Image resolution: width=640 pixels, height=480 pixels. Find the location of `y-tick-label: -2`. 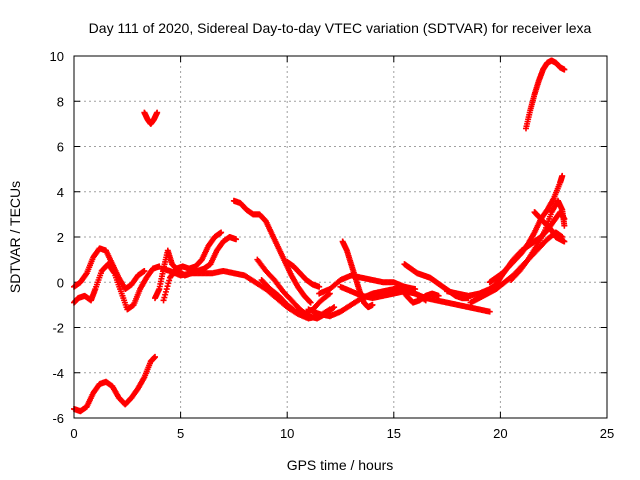

y-tick-label: -2 is located at coordinates (58, 328).